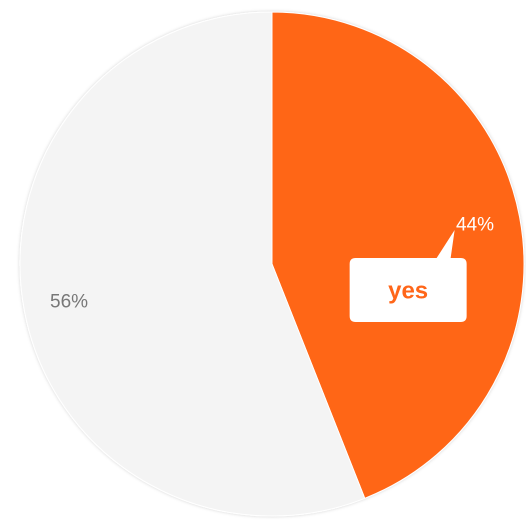 This screenshot has height=527, width=526. What do you see at coordinates (475, 224) in the screenshot?
I see `slice-label: 44%` at bounding box center [475, 224].